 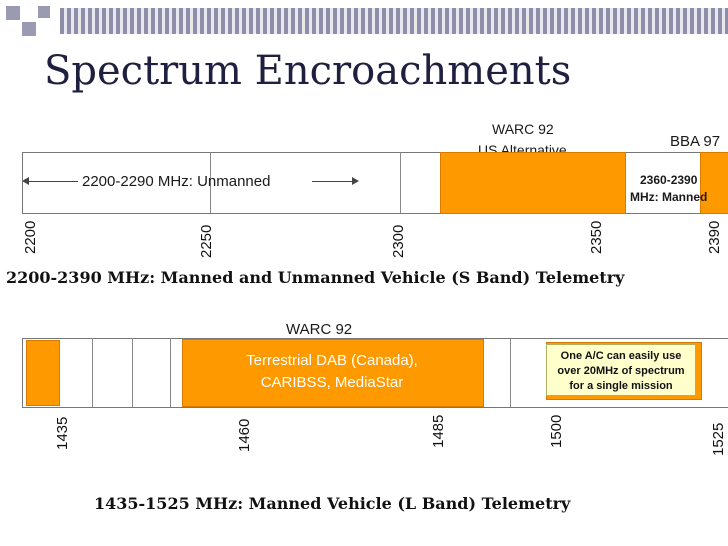 What do you see at coordinates (30, 237) in the screenshot?
I see `s-tick-2200: 2200` at bounding box center [30, 237].